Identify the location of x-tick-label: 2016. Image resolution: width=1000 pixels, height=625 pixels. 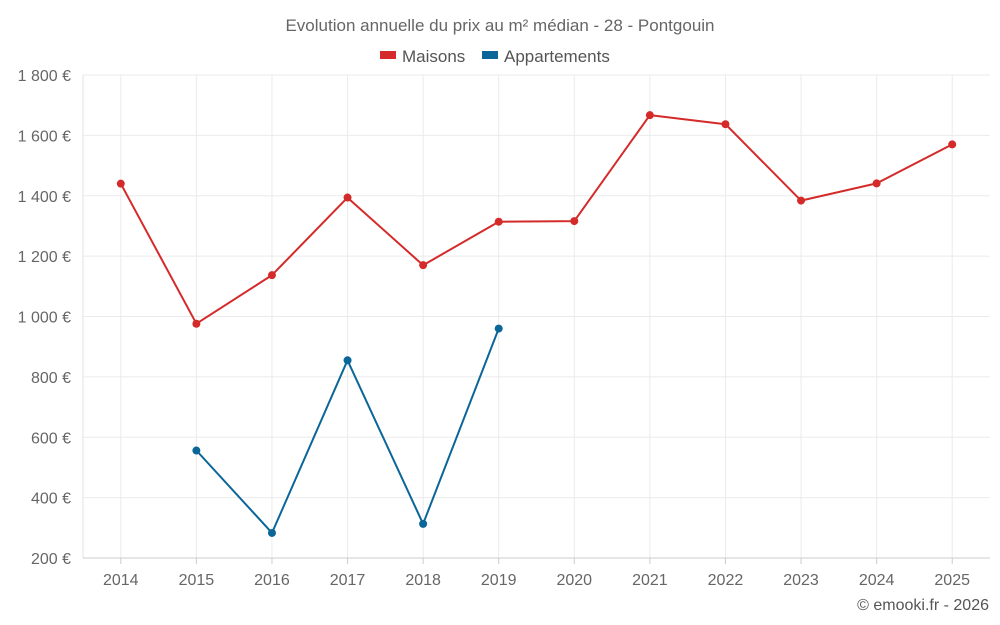
(272, 580).